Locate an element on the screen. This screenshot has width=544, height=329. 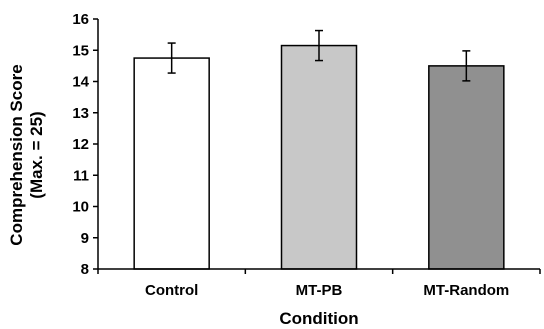
x-ticks-group: Control MT-PB MT-Random is located at coordinates (319, 284).